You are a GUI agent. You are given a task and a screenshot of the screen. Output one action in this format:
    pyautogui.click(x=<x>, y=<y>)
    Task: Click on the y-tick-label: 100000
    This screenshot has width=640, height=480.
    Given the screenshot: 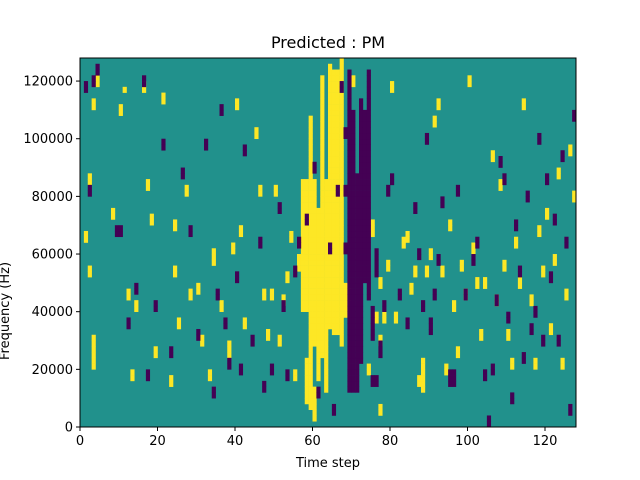 What is the action you would take?
    pyautogui.click(x=48, y=139)
    